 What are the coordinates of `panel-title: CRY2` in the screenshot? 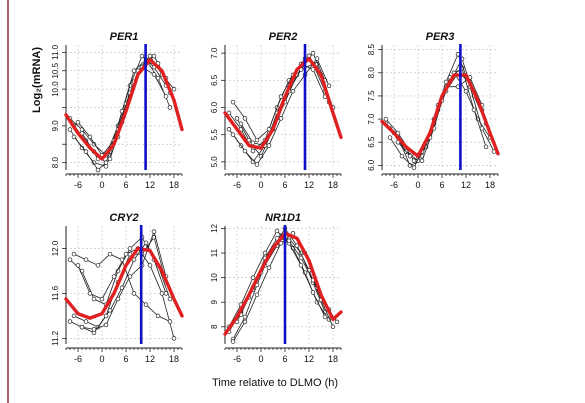 It's located at (123, 218).